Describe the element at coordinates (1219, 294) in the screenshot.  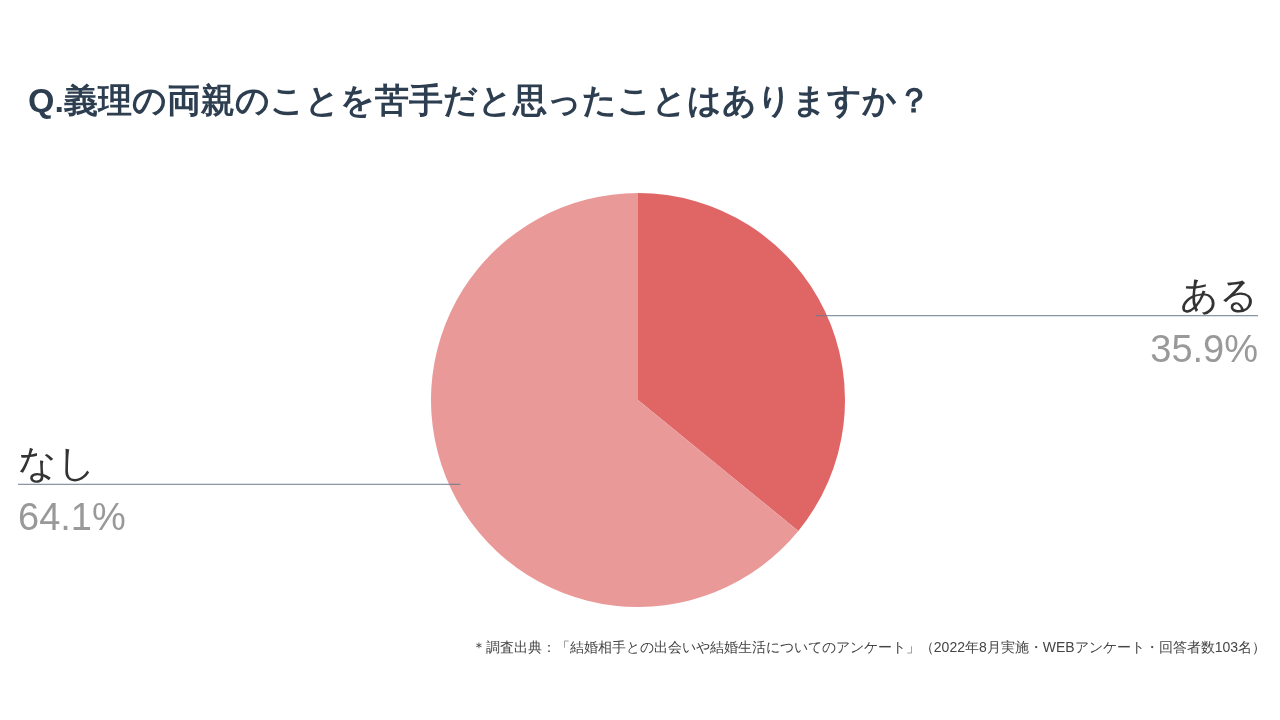
I see `slice-label: ある` at that location.